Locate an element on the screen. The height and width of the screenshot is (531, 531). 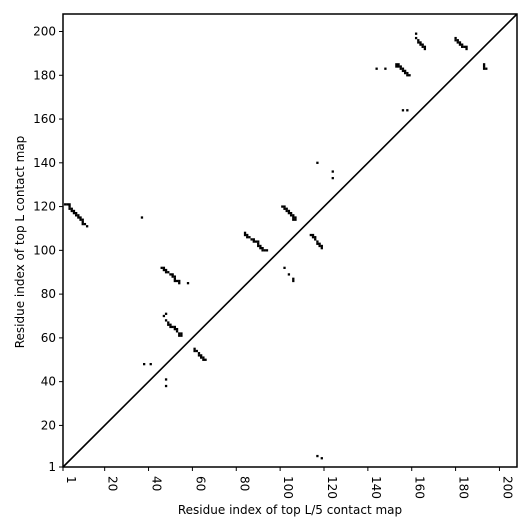
y-tick-label: 180 is located at coordinates (44, 75).